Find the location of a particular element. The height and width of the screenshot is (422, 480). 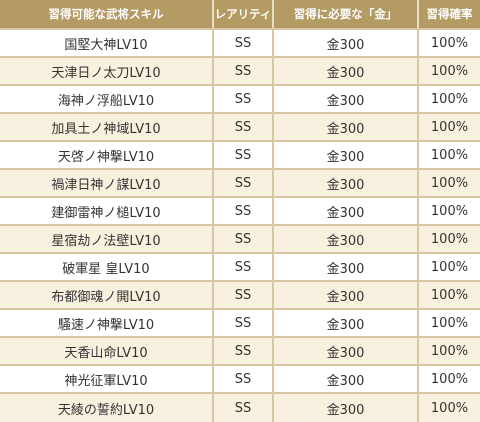

header-probability: 習得確率 is located at coordinates (448, 14).